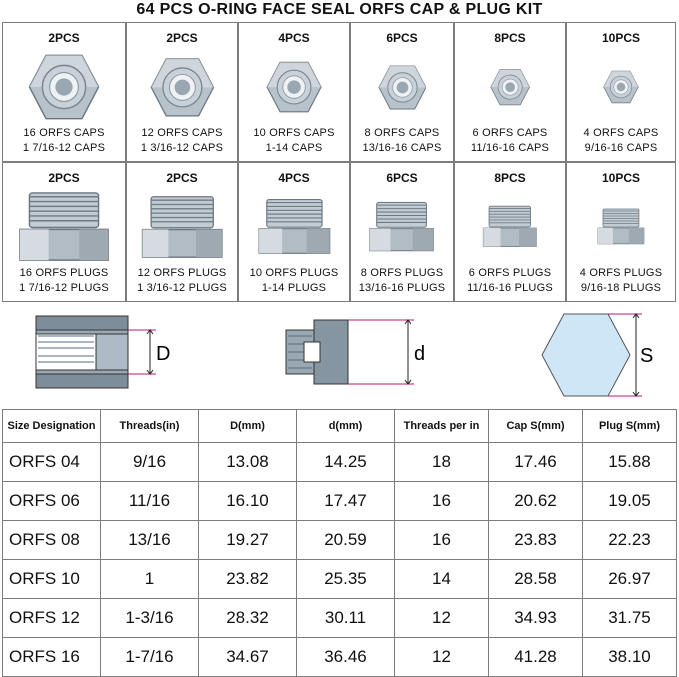 This screenshot has width=679, height=677. What do you see at coordinates (149, 426) in the screenshot?
I see `table-header-cell: Threads(in)` at bounding box center [149, 426].